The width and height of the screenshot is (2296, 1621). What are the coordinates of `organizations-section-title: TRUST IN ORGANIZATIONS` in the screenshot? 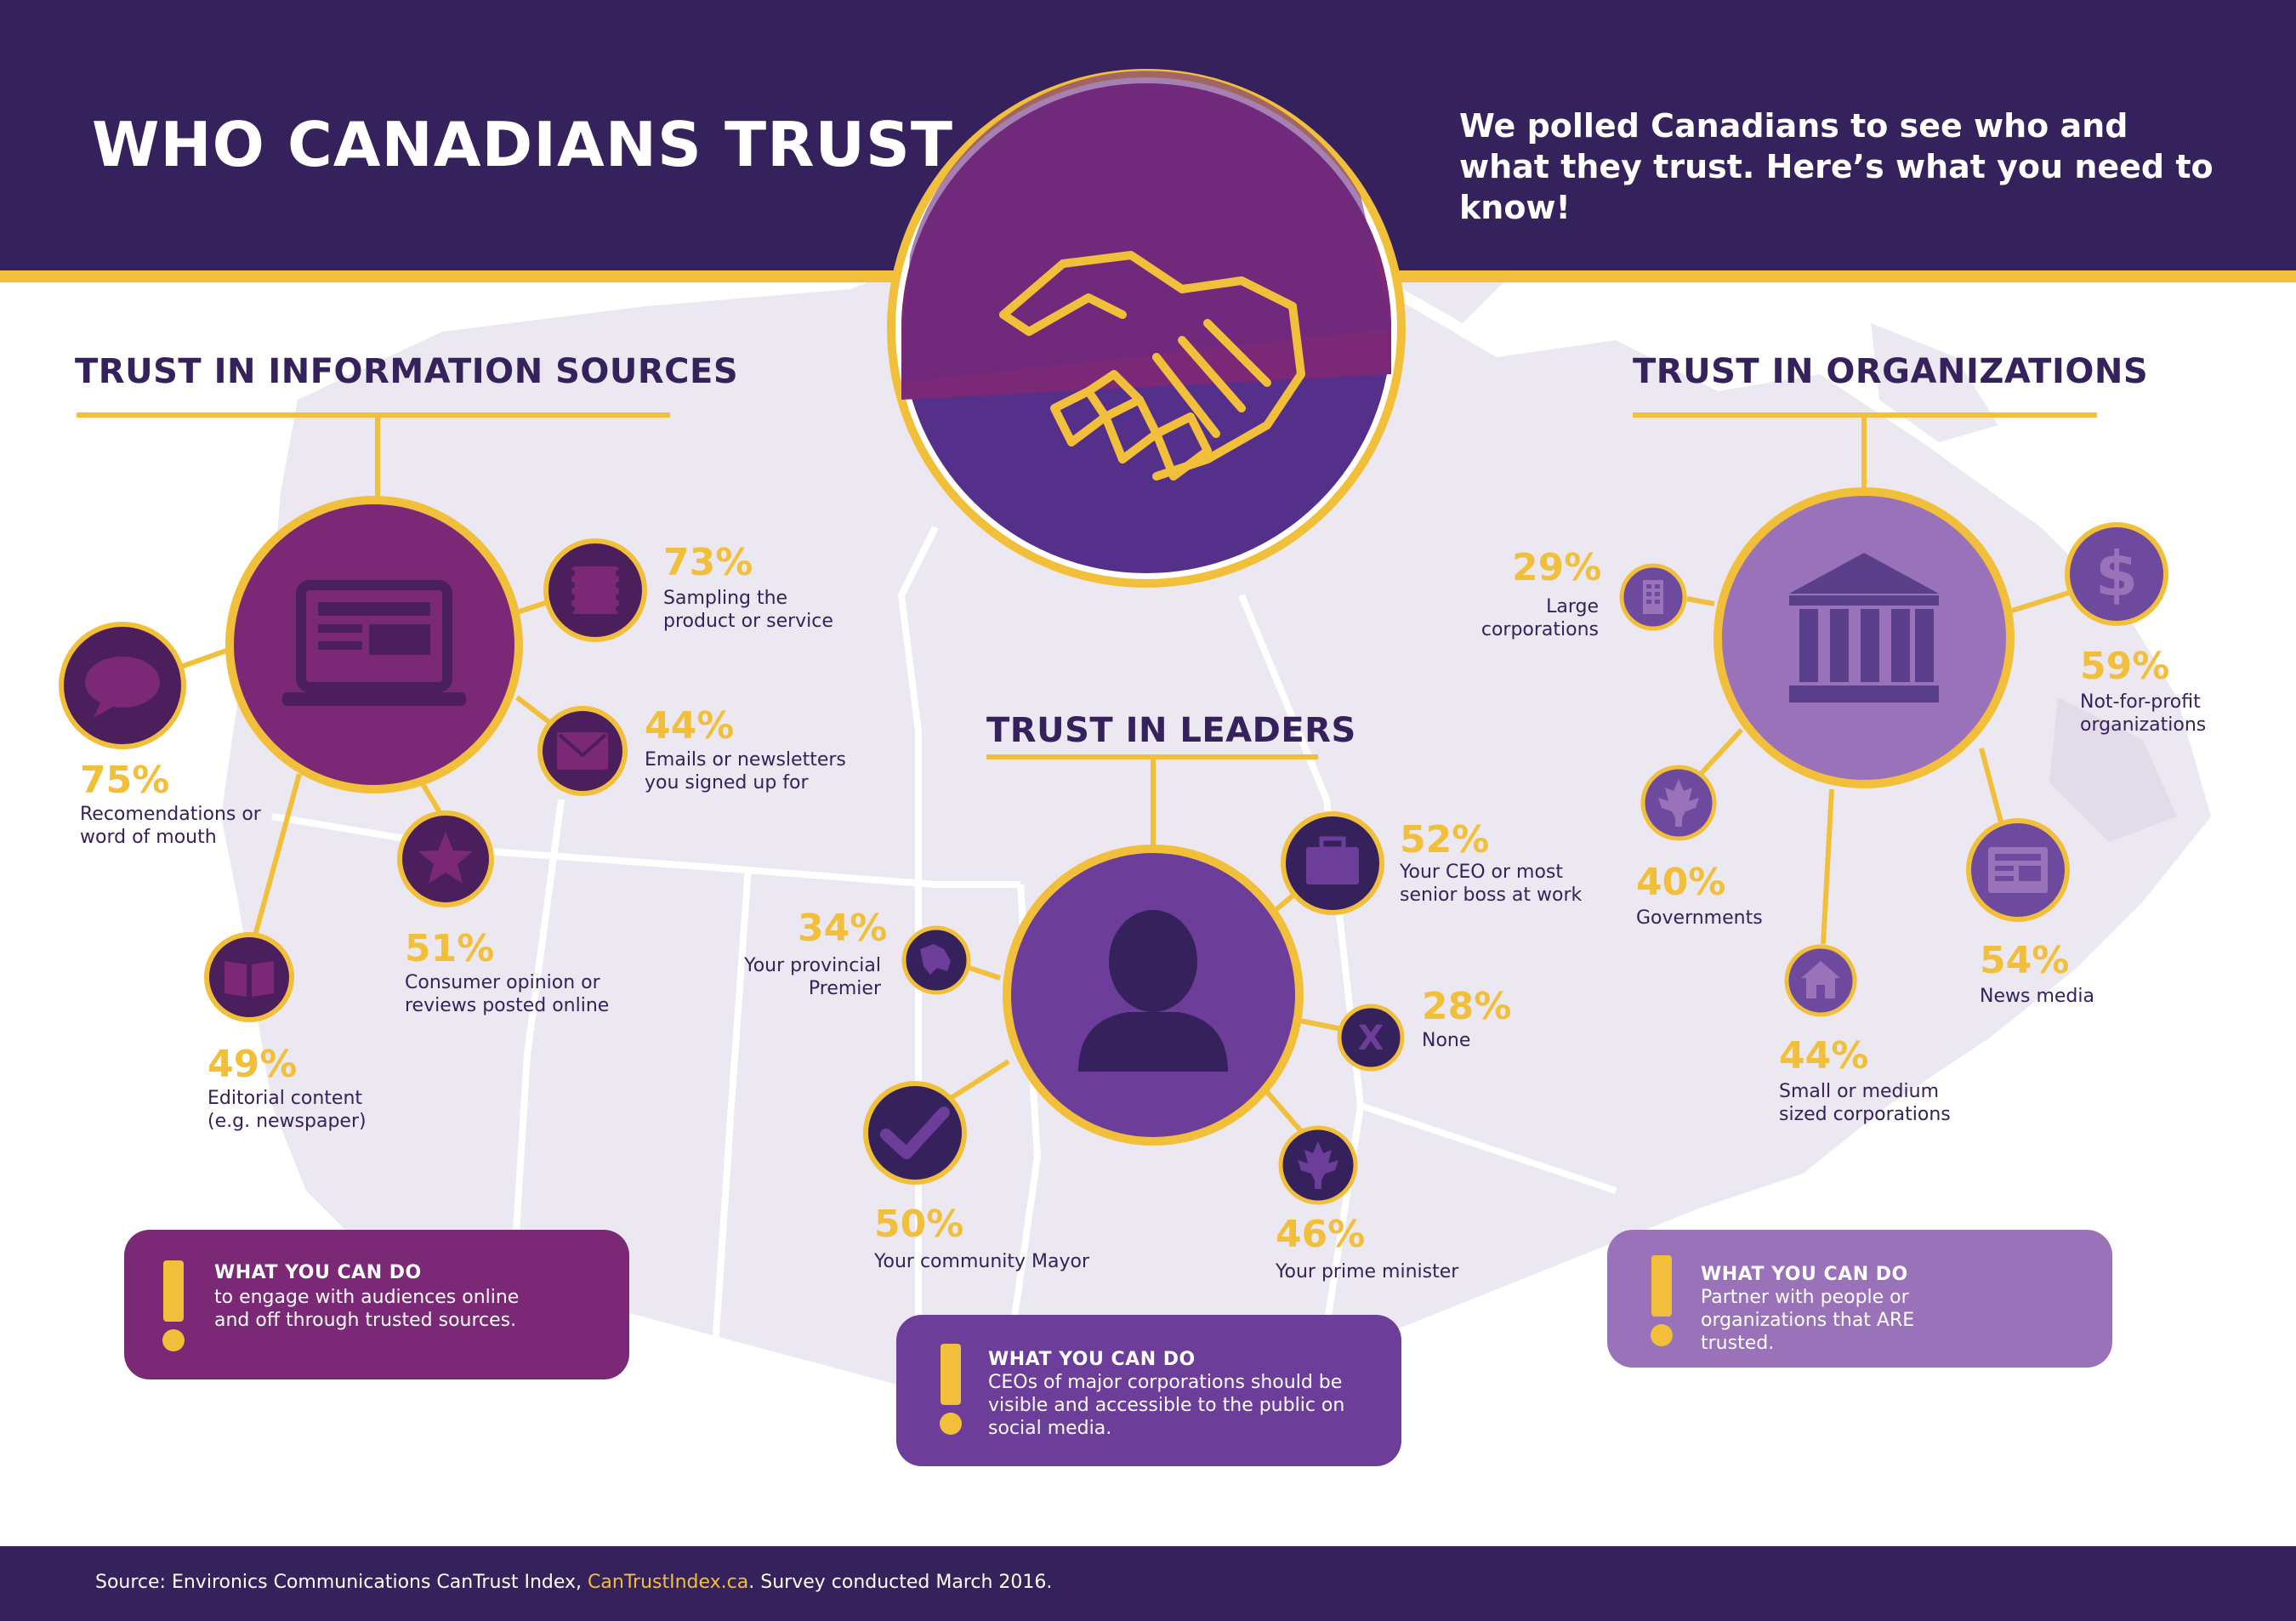 It's located at (1891, 372).